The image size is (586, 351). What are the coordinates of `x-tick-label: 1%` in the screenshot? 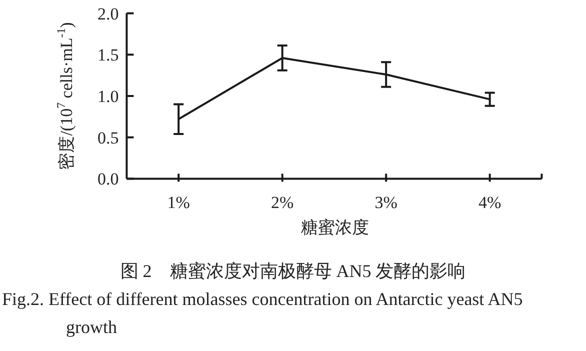 It's located at (178, 202).